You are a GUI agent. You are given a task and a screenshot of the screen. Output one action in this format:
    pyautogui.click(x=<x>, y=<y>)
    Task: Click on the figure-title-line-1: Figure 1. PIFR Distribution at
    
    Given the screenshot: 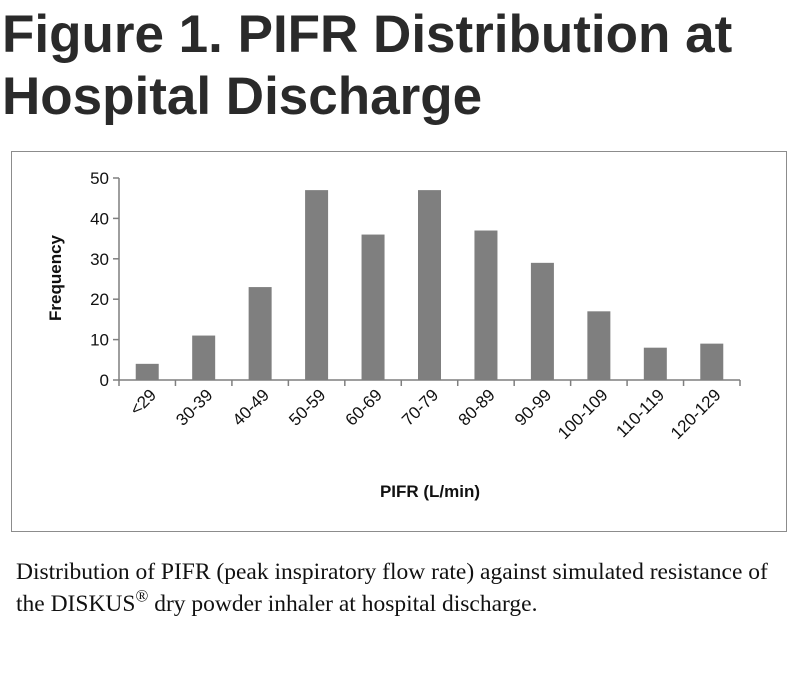 What is the action you would take?
    pyautogui.click(x=367, y=34)
    